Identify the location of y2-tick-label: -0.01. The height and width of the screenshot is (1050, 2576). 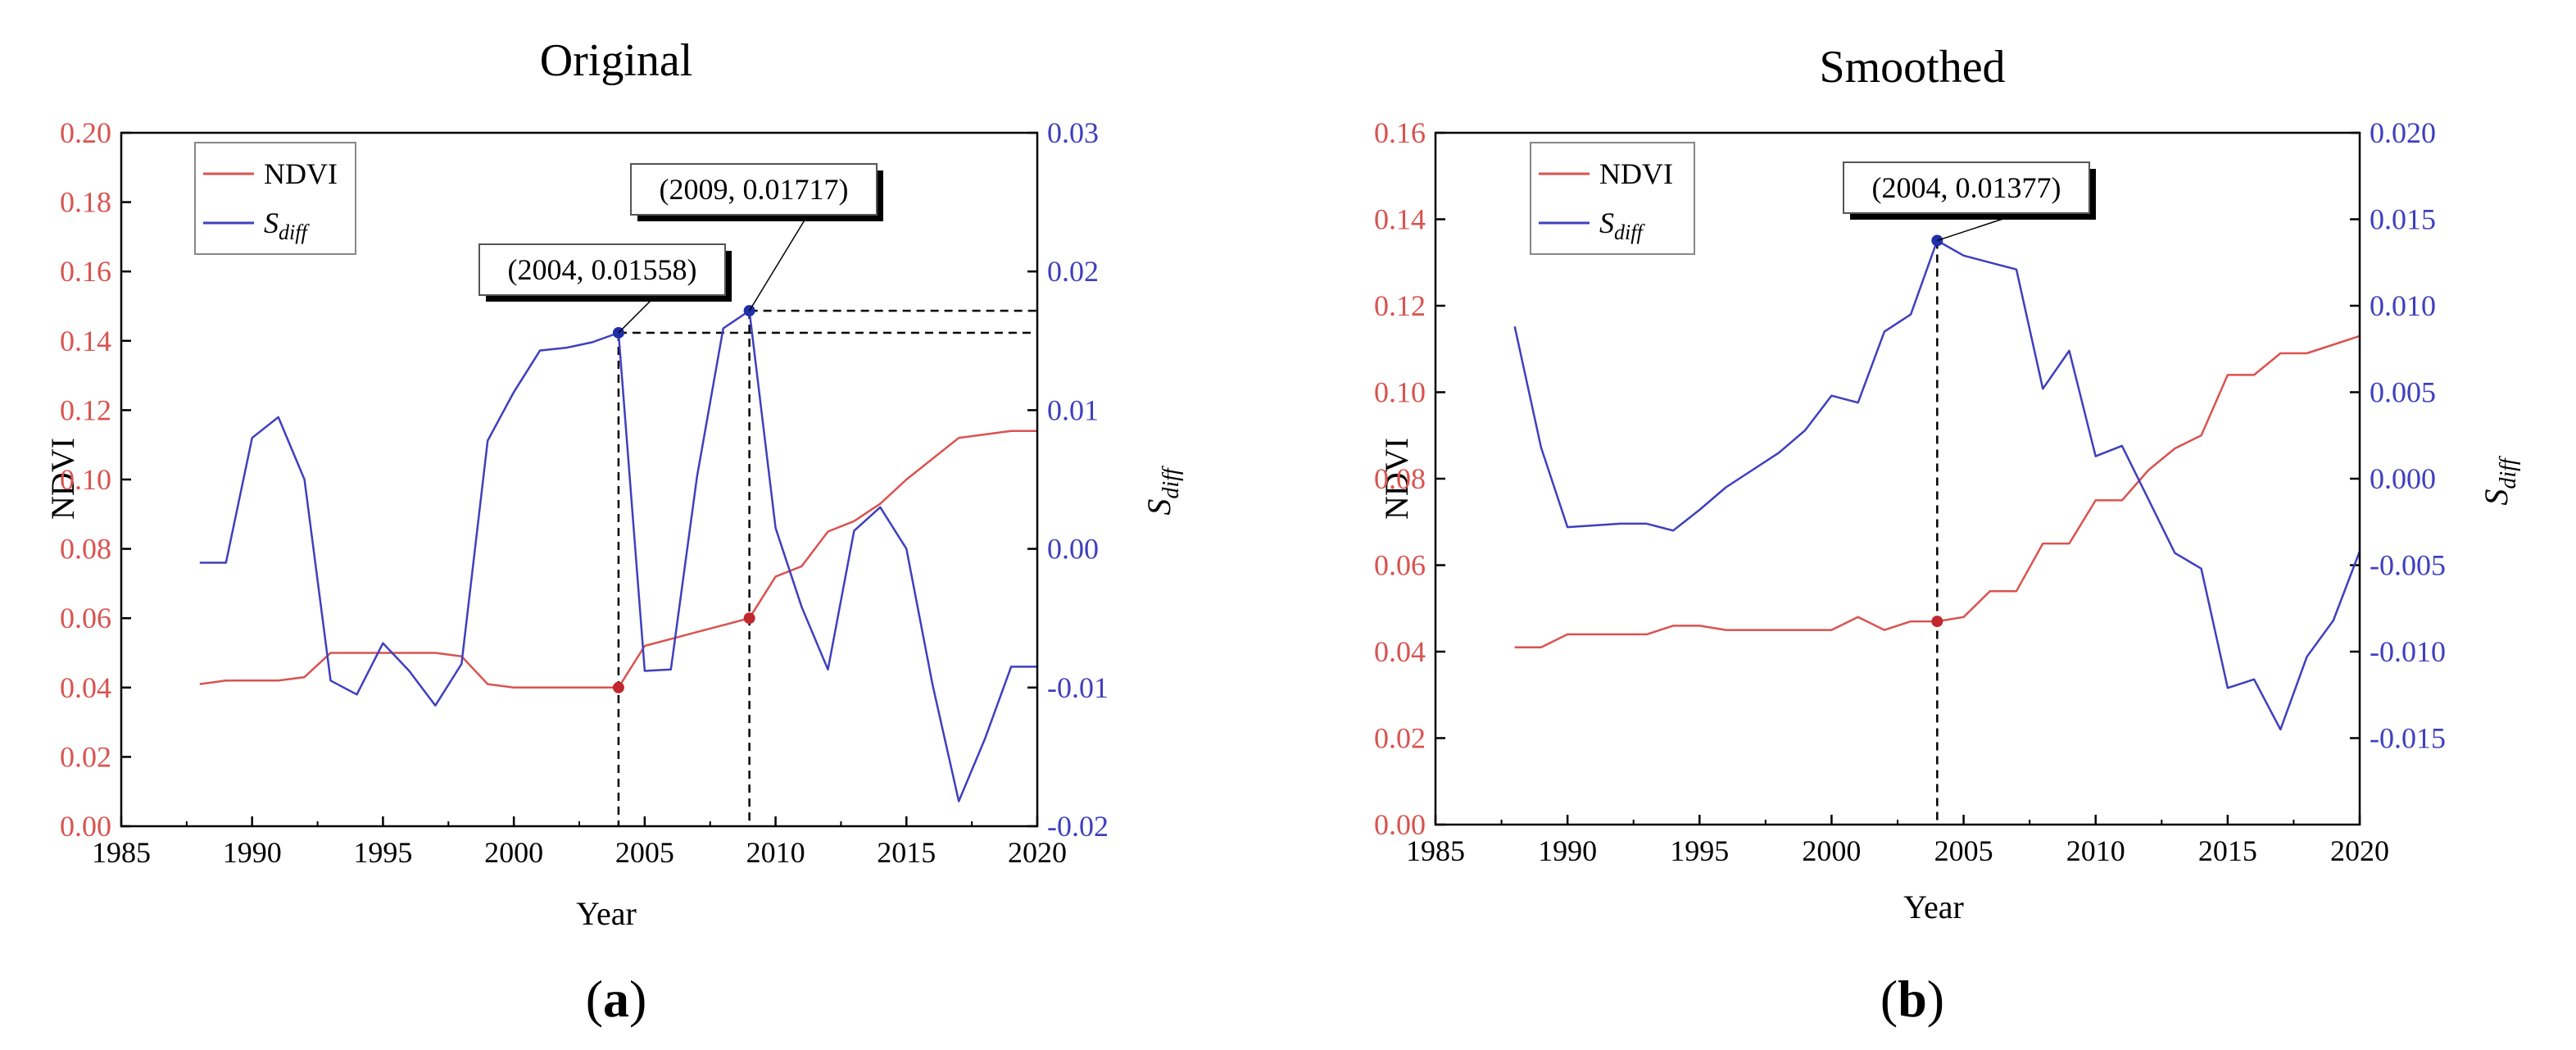
(1078, 687).